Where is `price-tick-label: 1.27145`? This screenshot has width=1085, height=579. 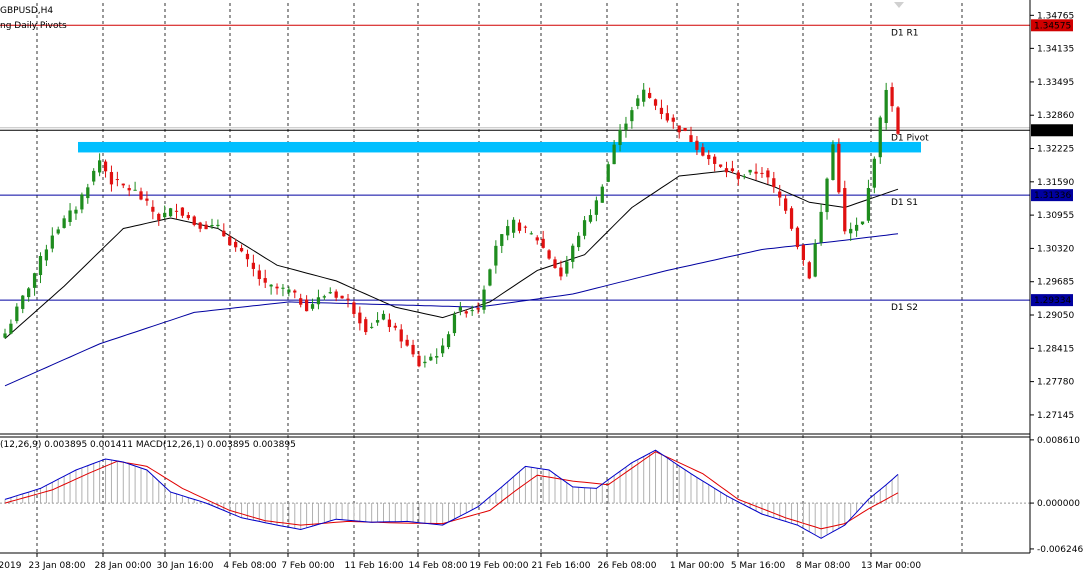
price-tick-label: 1.27145 is located at coordinates (1055, 416).